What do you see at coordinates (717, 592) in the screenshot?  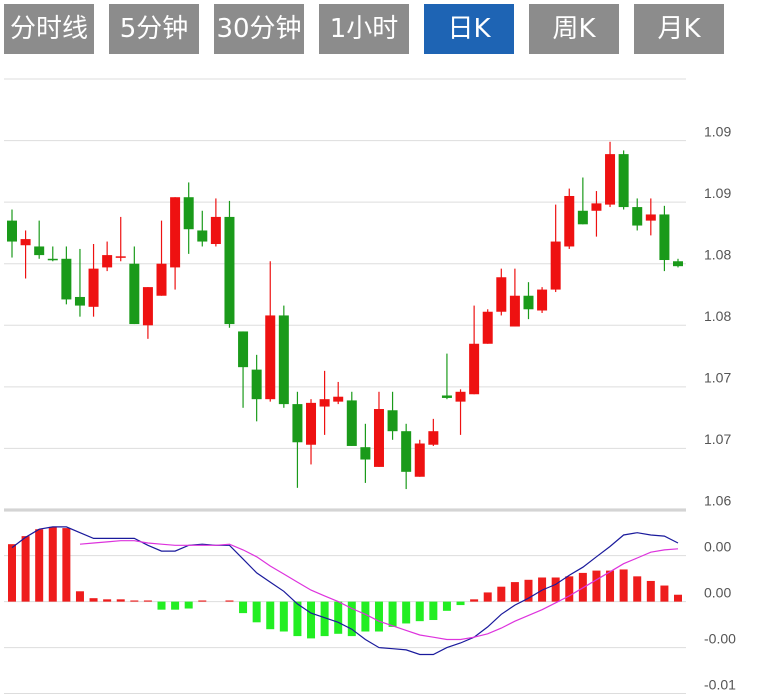 I see `y-tick-label: 0.00` at bounding box center [717, 592].